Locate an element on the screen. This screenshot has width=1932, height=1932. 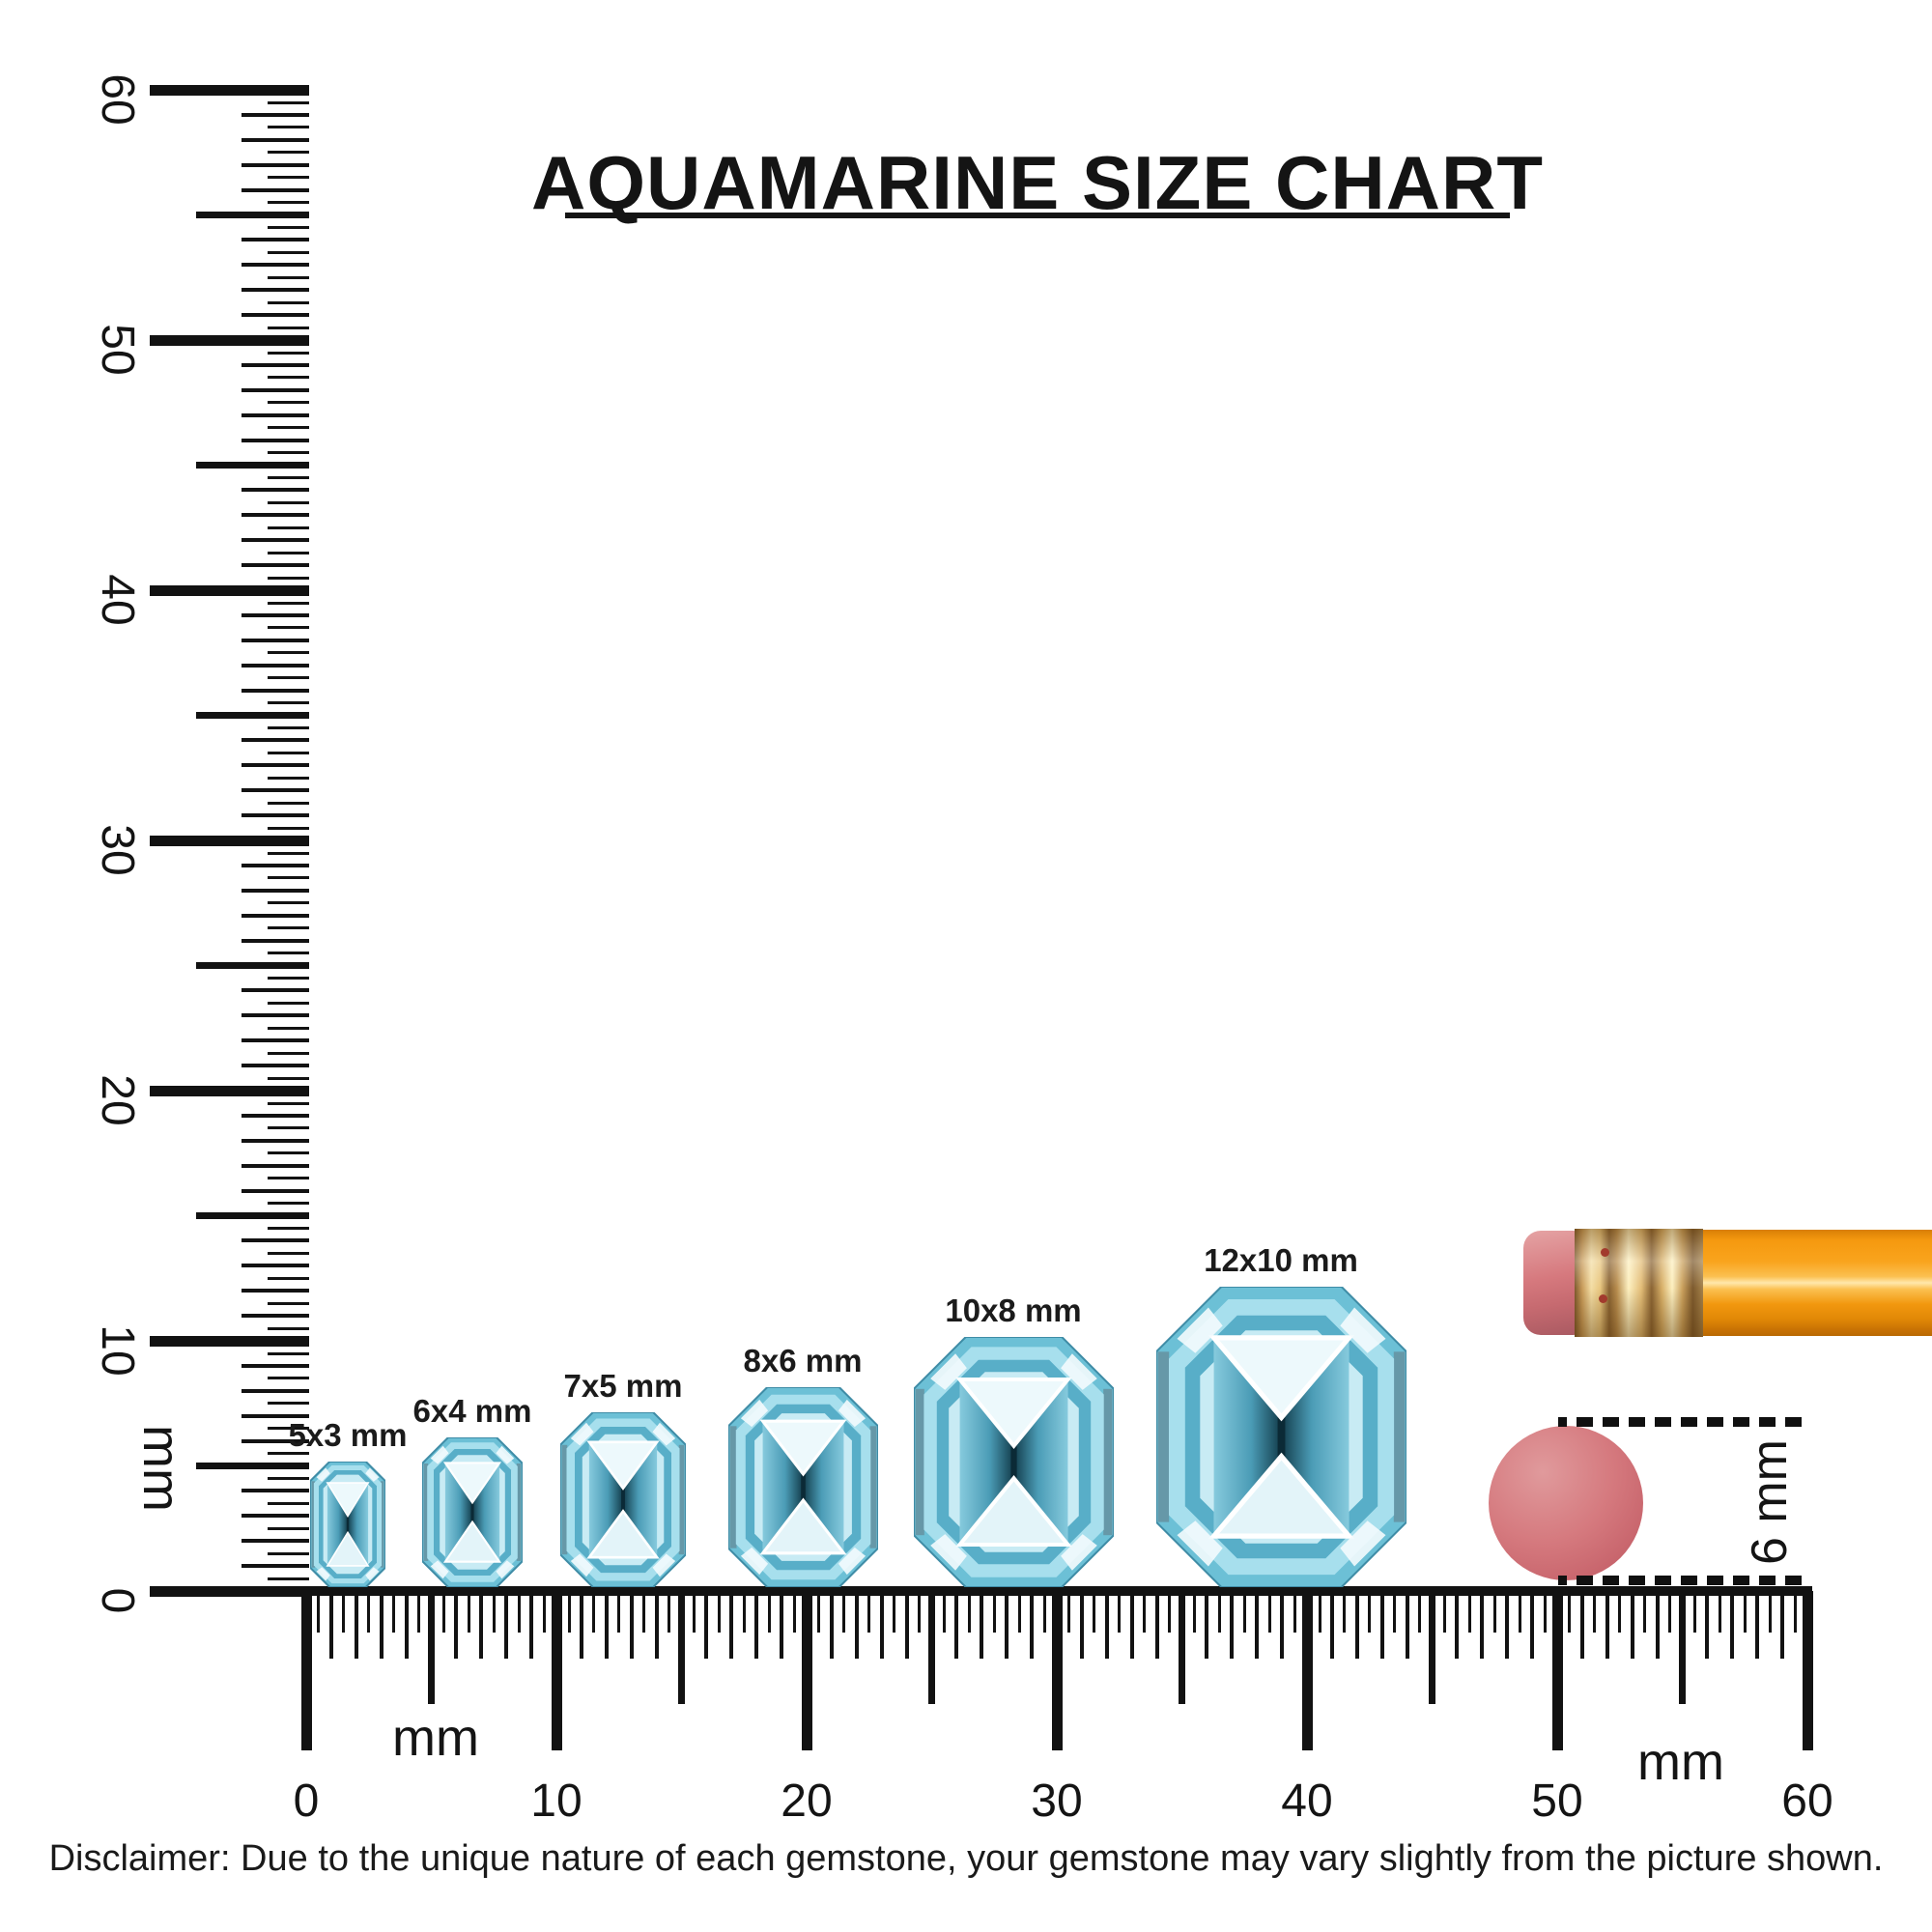
pencil is located at coordinates (1727, 1283).